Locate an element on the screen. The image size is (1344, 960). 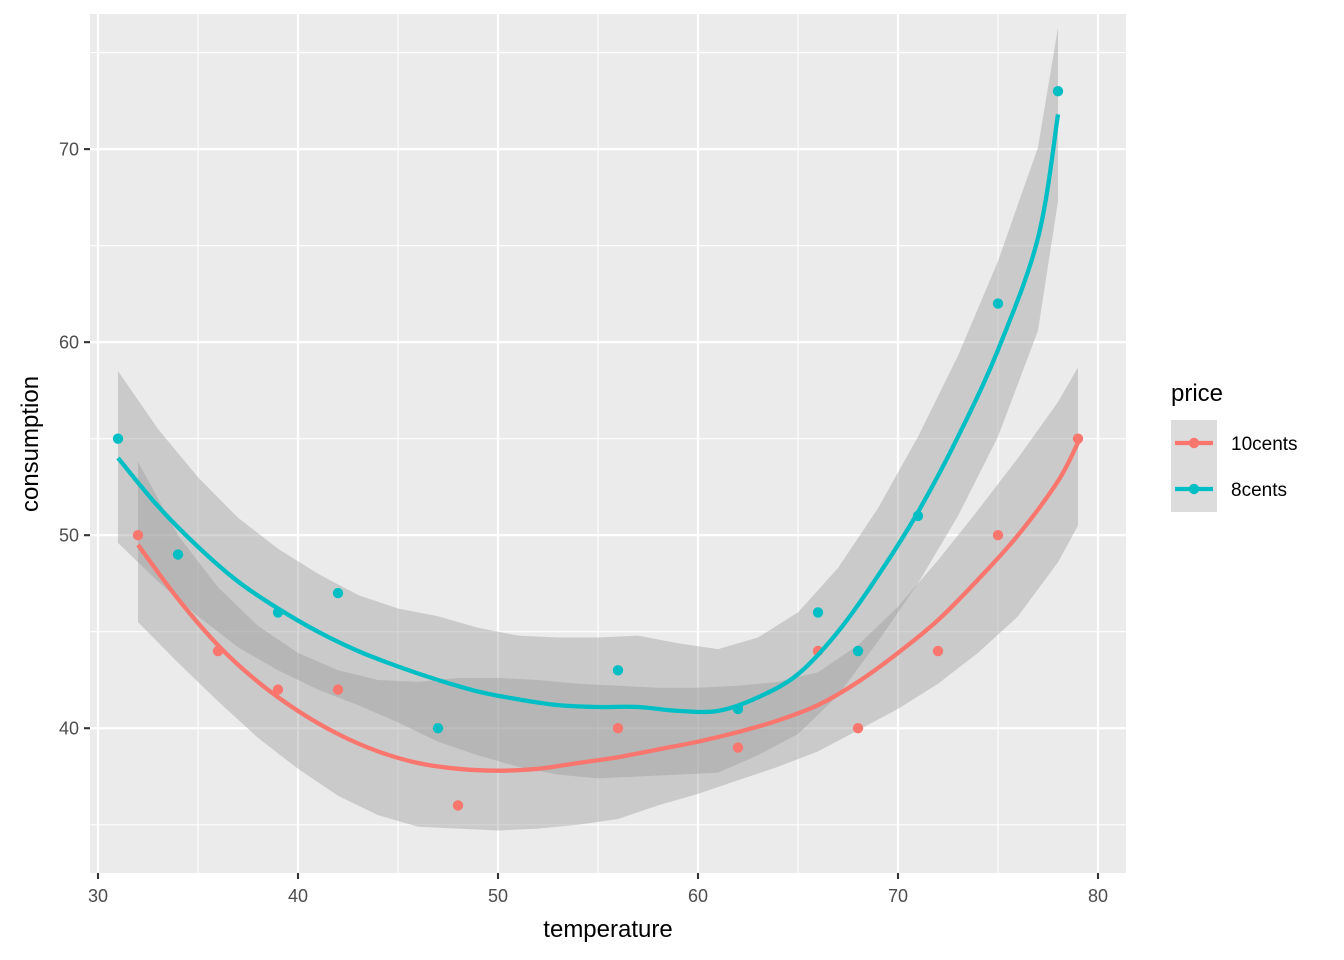
x-tick-label: 70 is located at coordinates (898, 896).